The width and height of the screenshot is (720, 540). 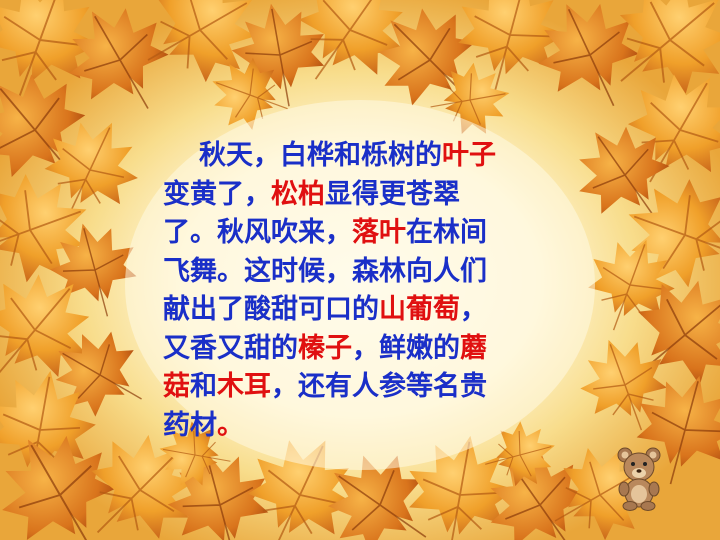 What do you see at coordinates (271, 309) in the screenshot?
I see `text-segment: 献出了酸甜可口的` at bounding box center [271, 309].